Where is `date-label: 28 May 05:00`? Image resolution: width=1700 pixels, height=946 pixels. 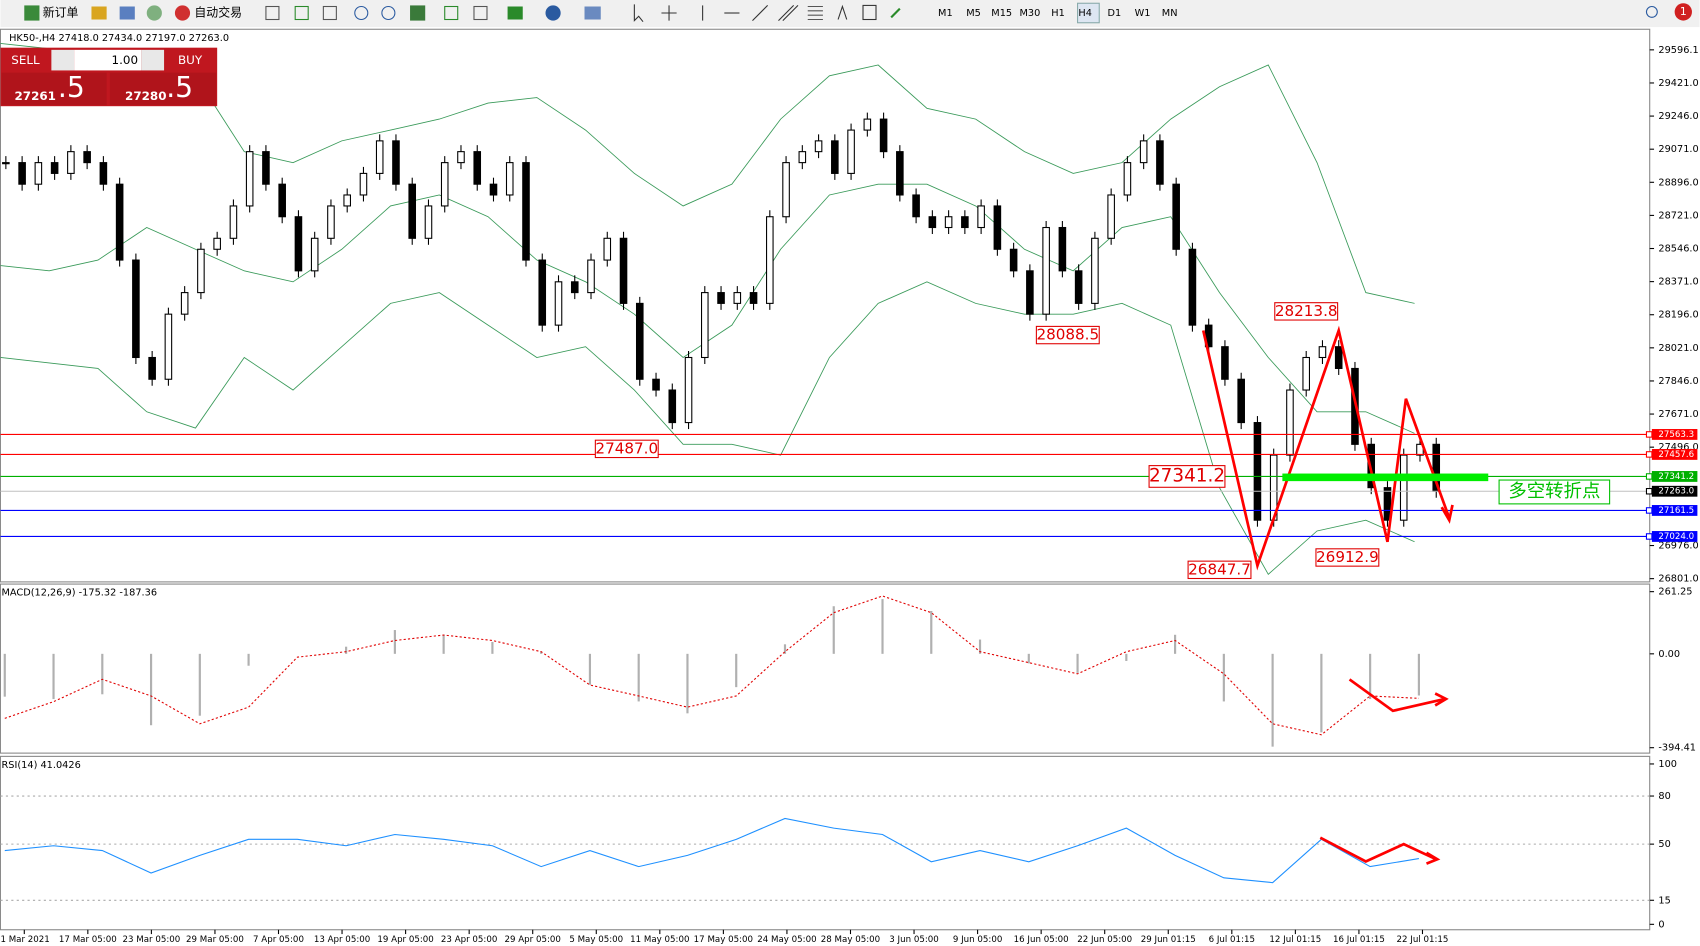
date-label: 28 May 05:00 is located at coordinates (850, 940).